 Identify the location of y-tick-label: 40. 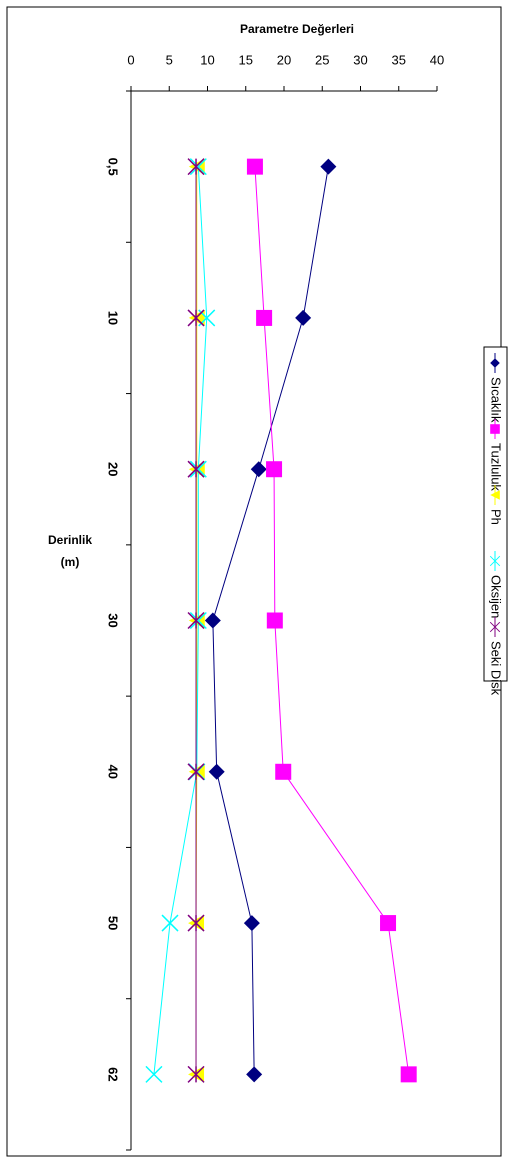
(113, 772).